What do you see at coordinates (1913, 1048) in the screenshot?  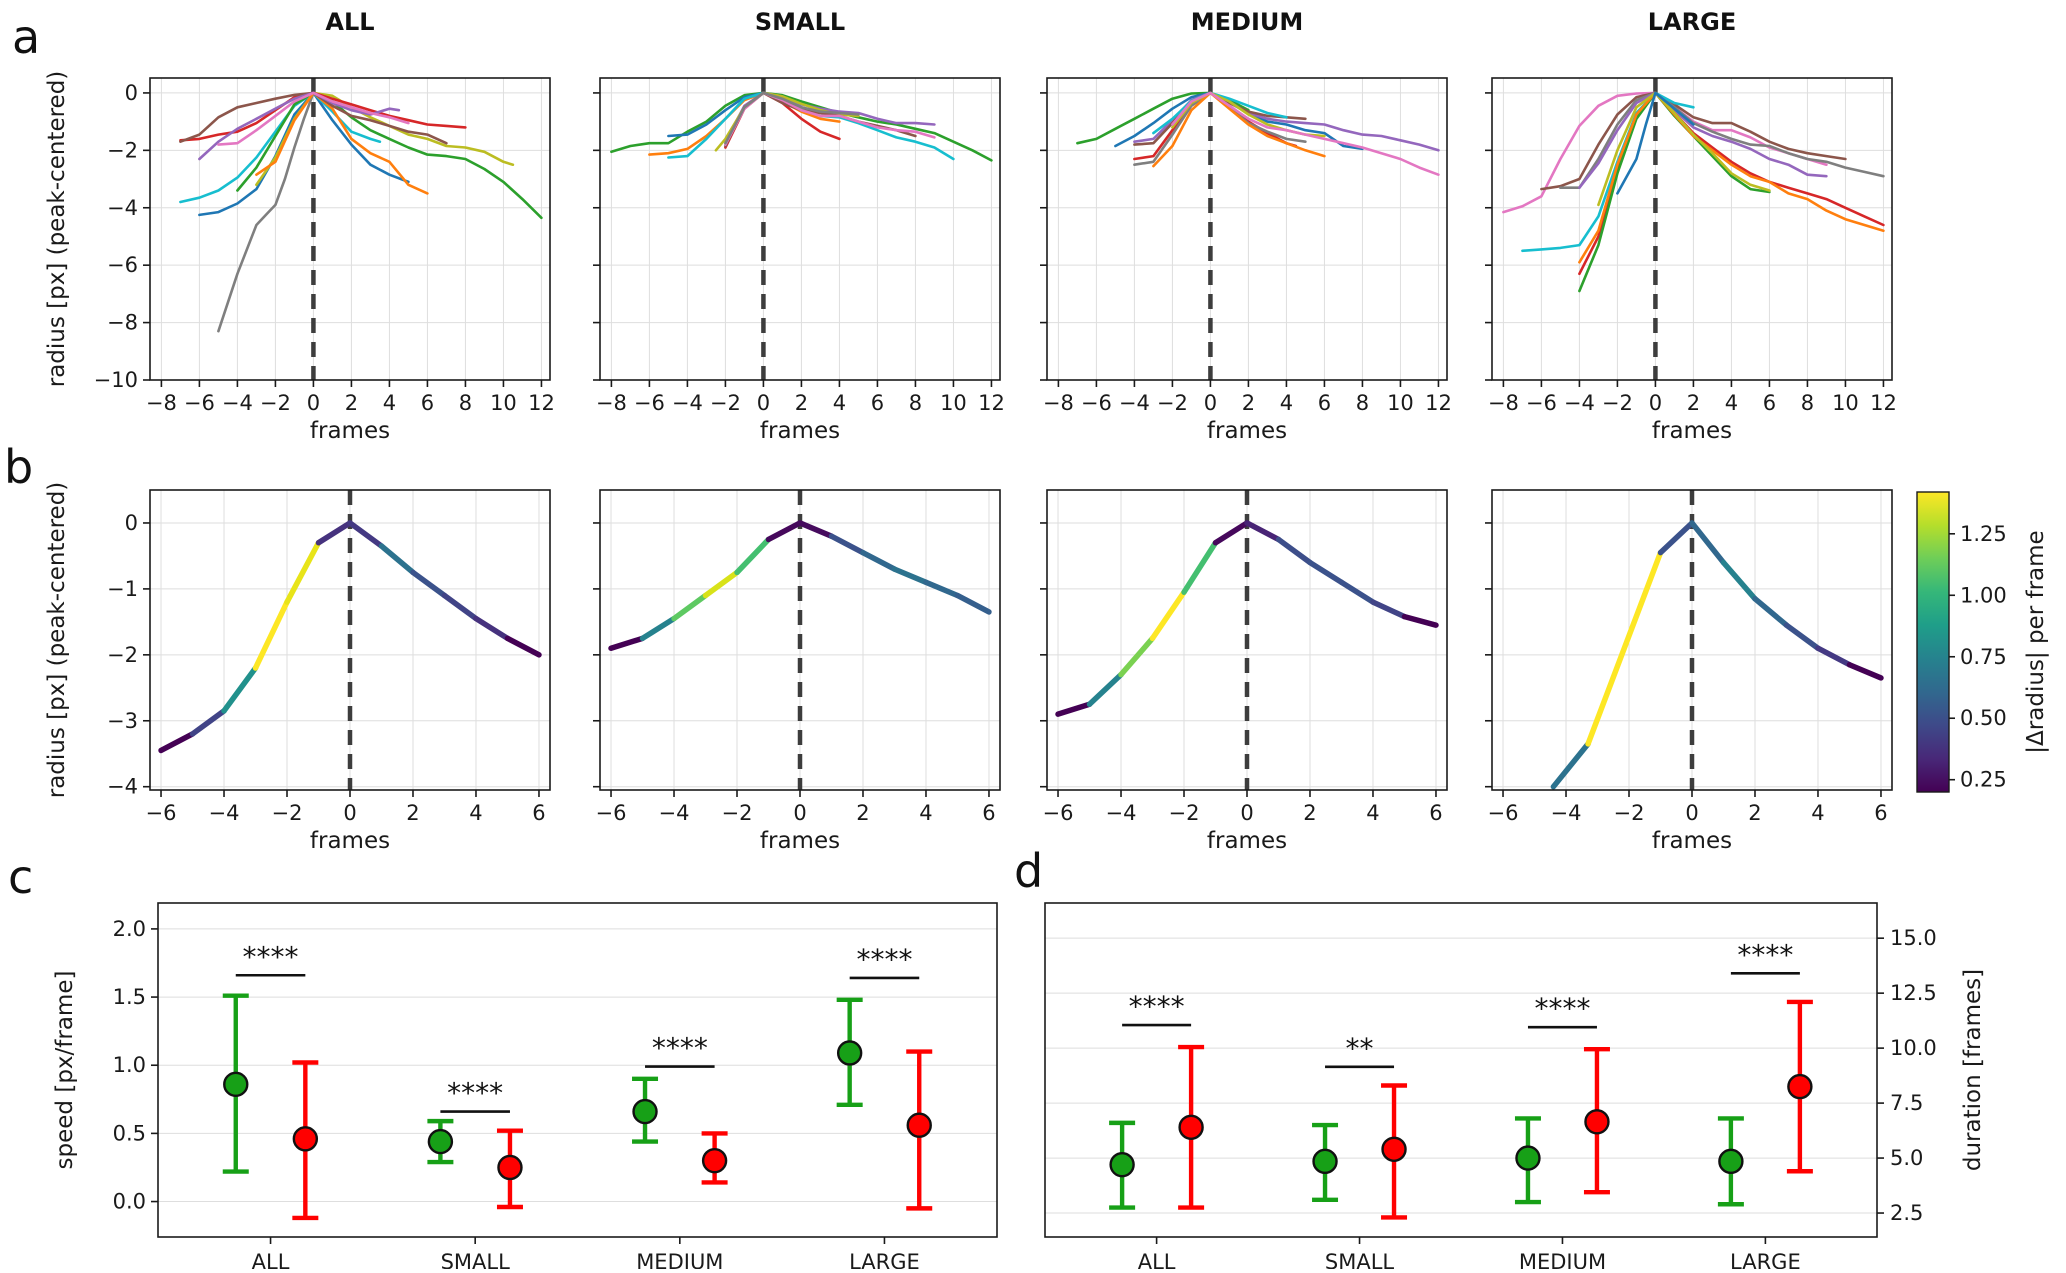 I see `y-tick-label: 10.0` at bounding box center [1913, 1048].